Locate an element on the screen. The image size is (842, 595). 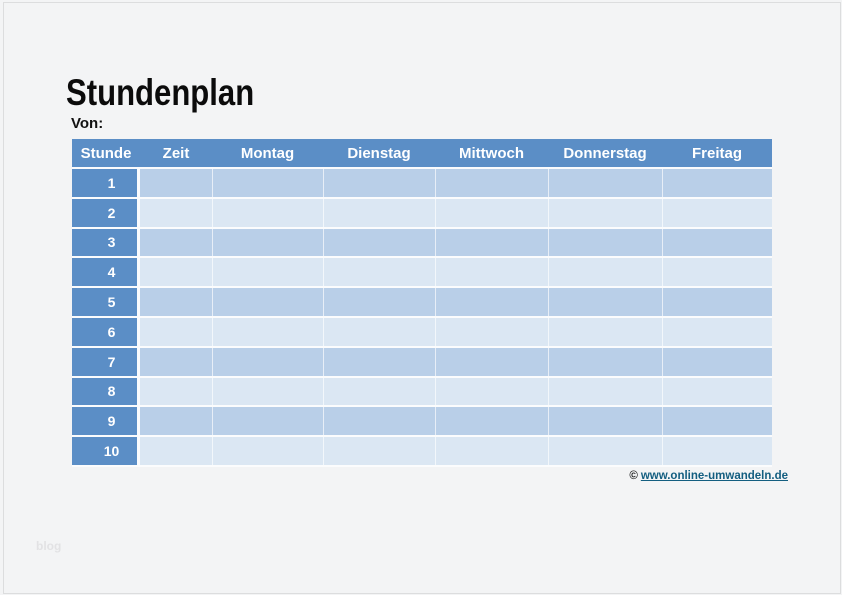
stunde-number-cell: 3 is located at coordinates (106, 242).